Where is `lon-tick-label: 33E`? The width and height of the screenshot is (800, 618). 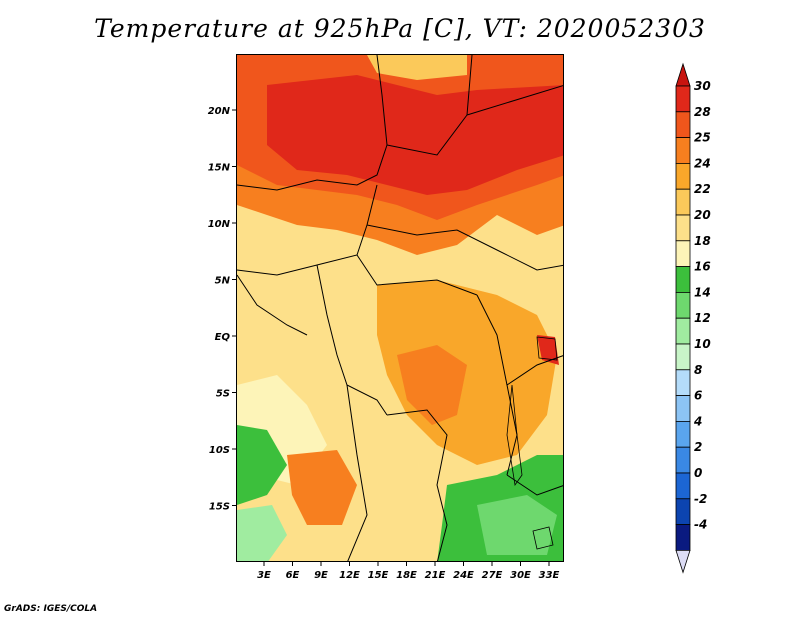 lon-tick-label: 33E is located at coordinates (549, 575).